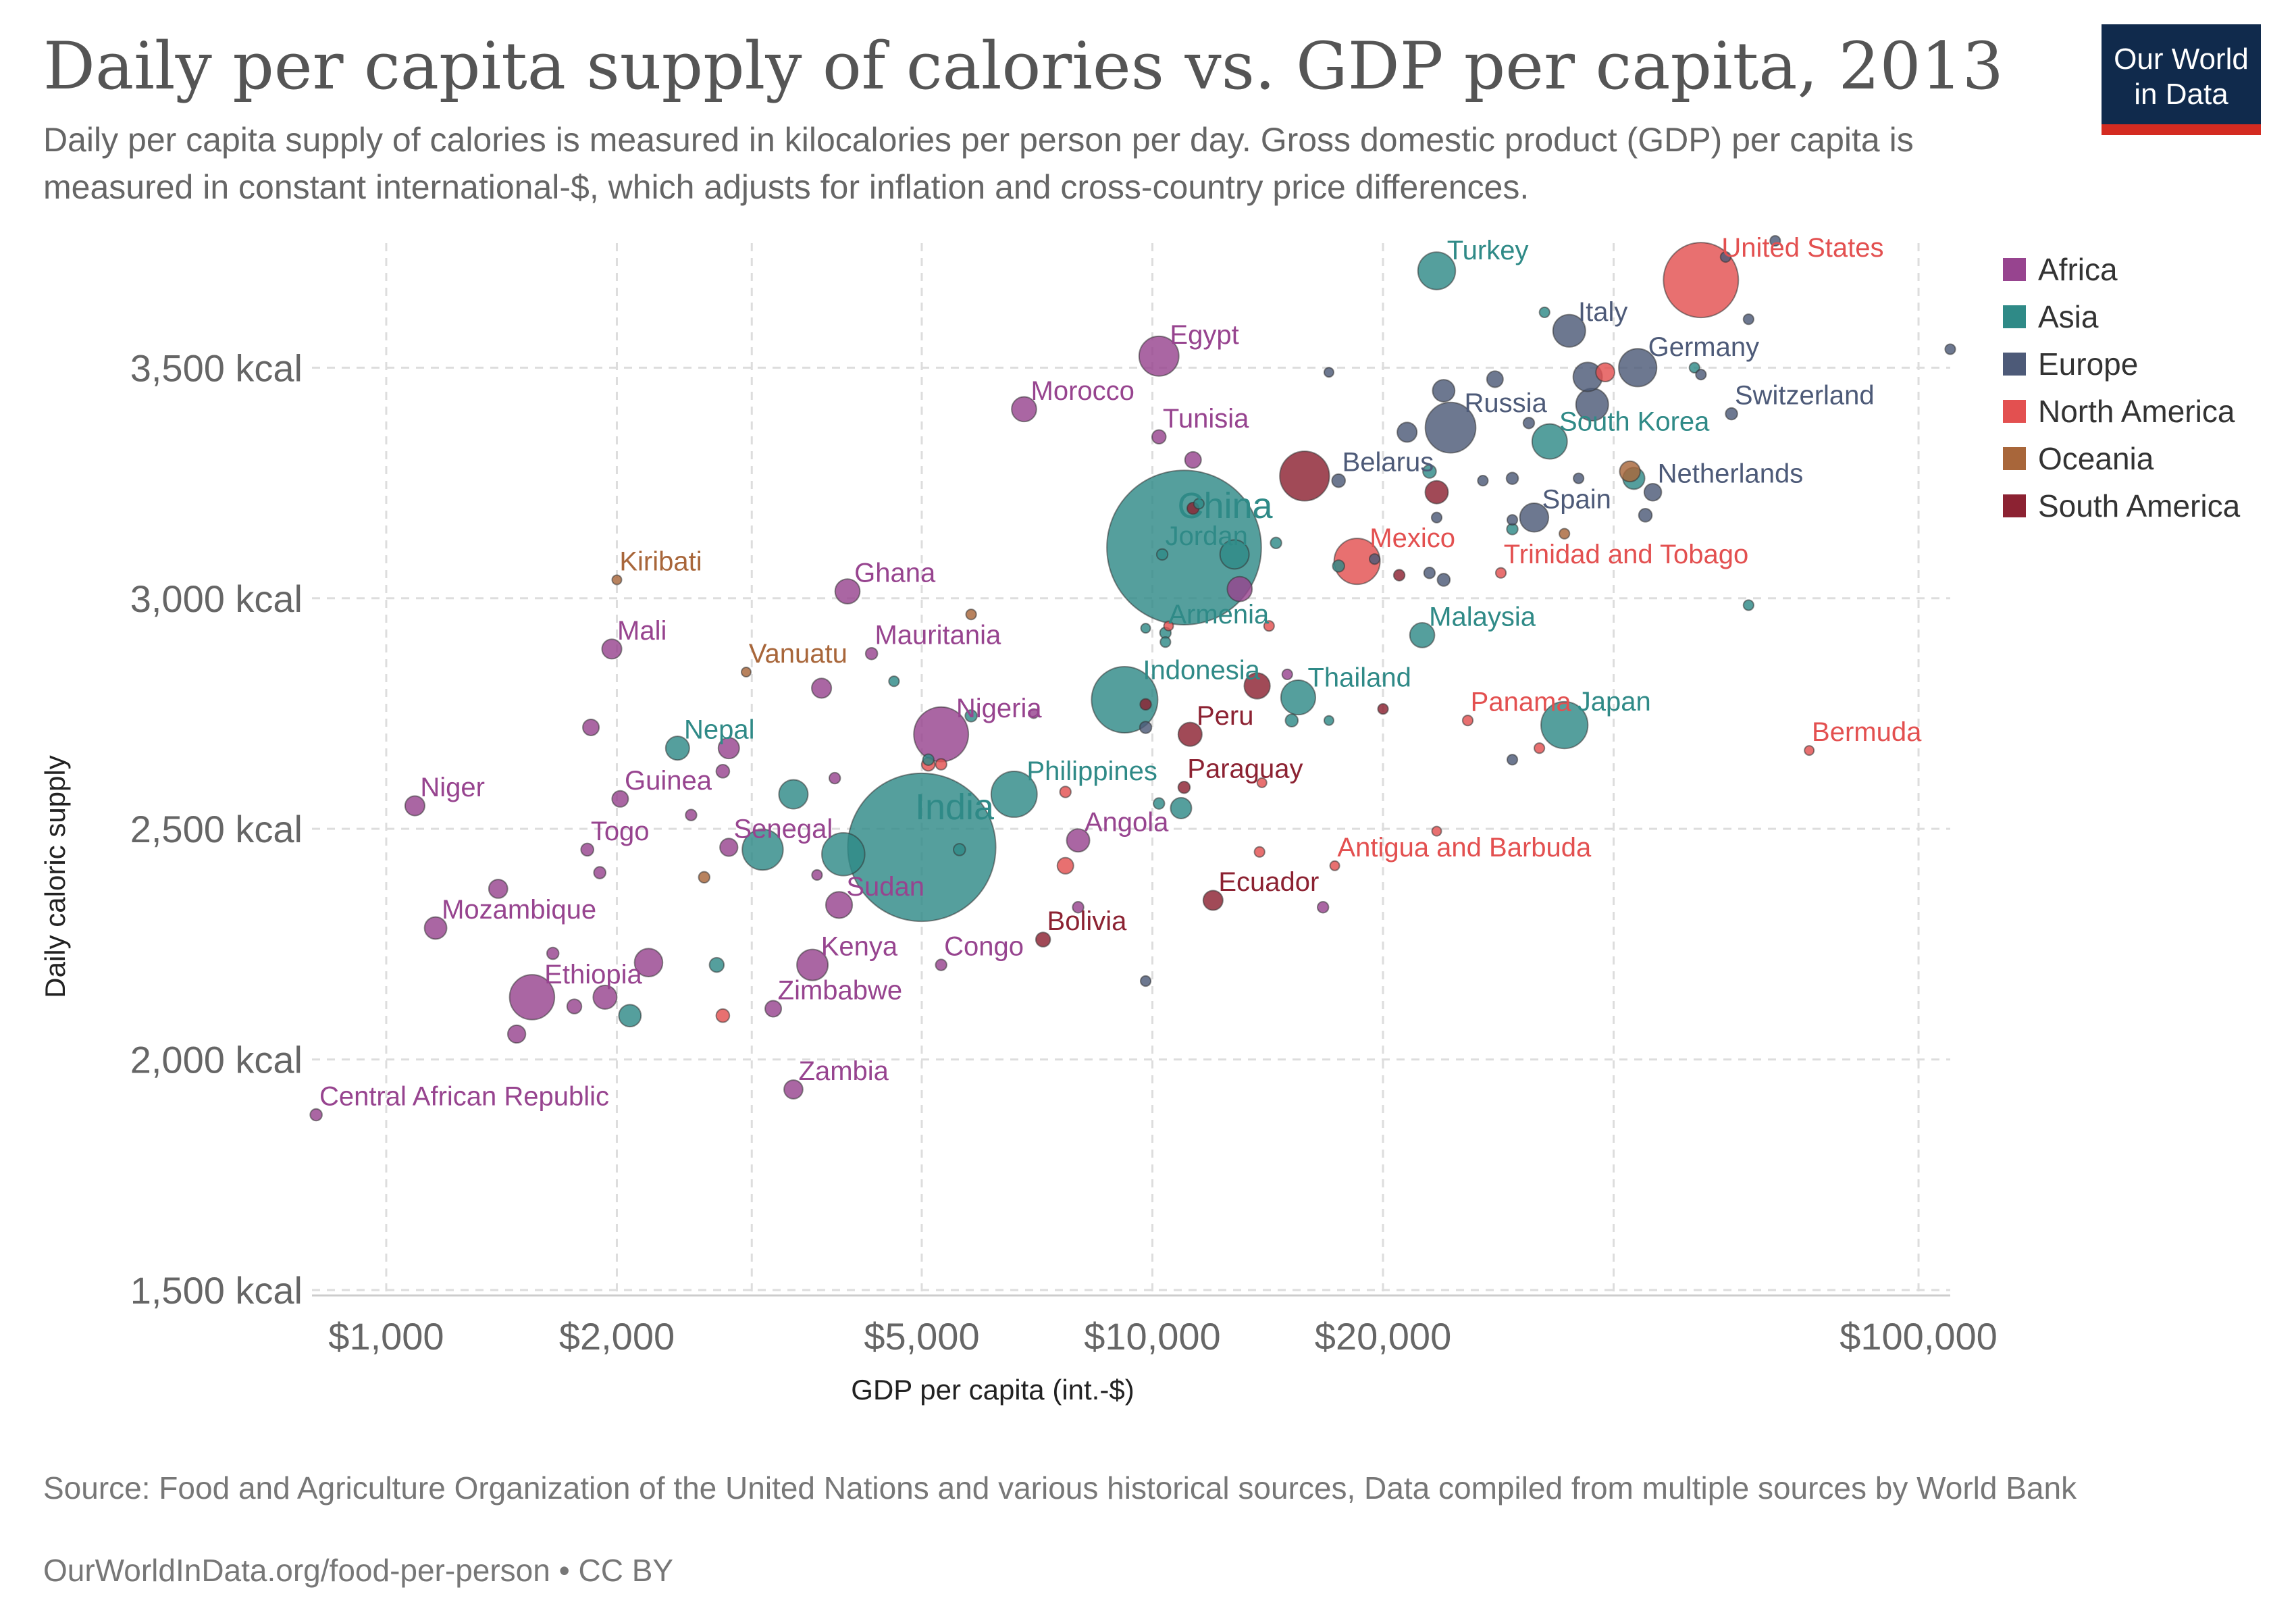 The image size is (2296, 1621). What do you see at coordinates (1339, 480) in the screenshot?
I see `point-belarus` at bounding box center [1339, 480].